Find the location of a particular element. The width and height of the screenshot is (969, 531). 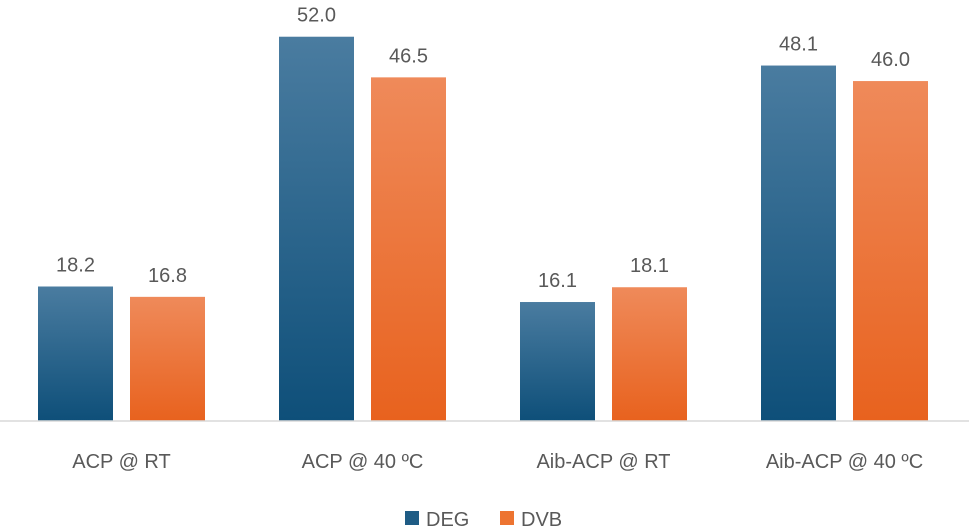

data-label-deg-aib-acp-40-c: 48.1 is located at coordinates (798, 45).